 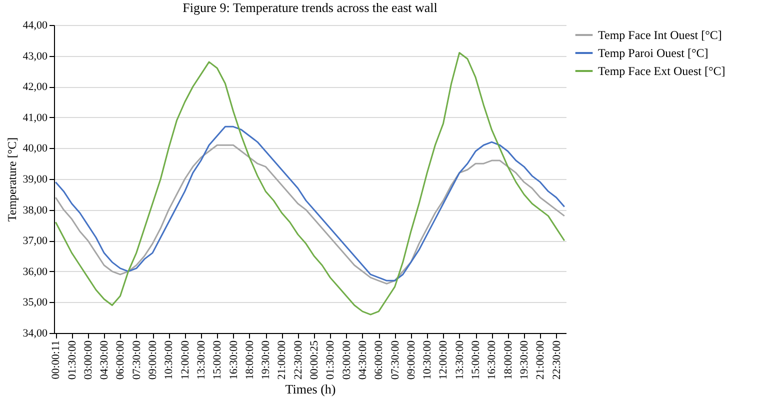 I want to click on y-tick-label: 40,00, so click(x=35, y=148).